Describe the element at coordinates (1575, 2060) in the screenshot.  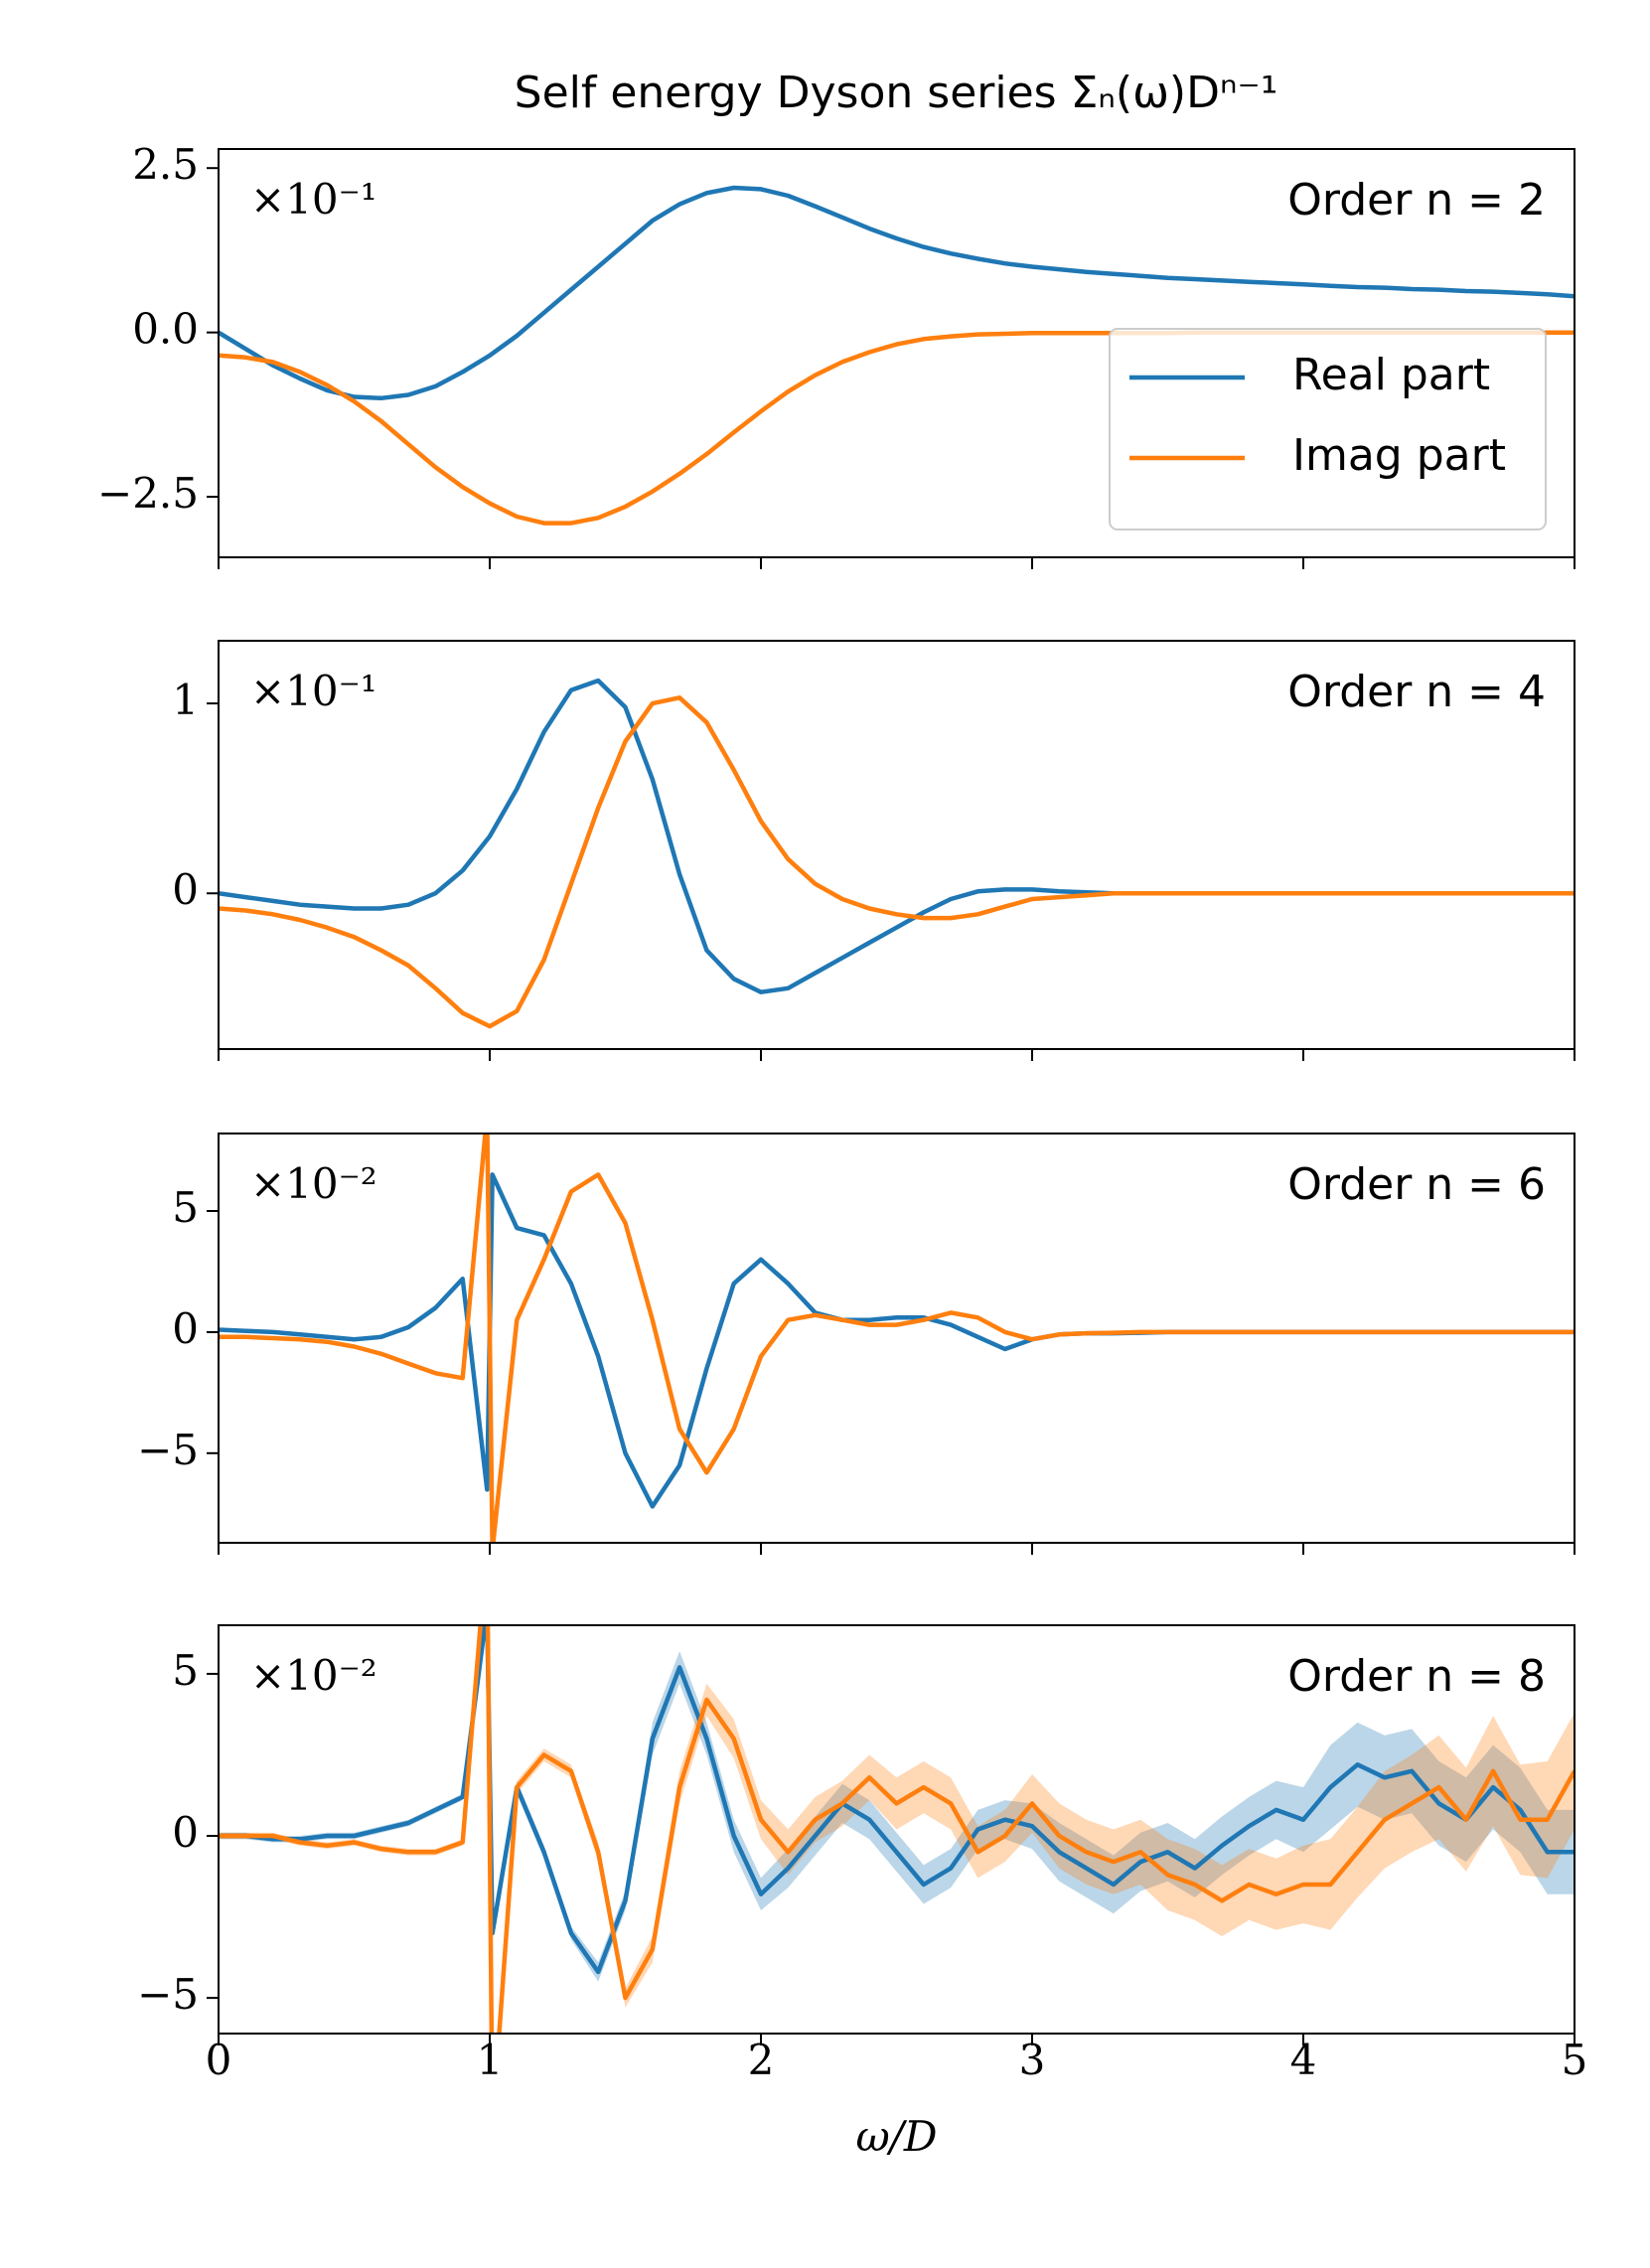
I see `x-tick-label: 5` at that location.